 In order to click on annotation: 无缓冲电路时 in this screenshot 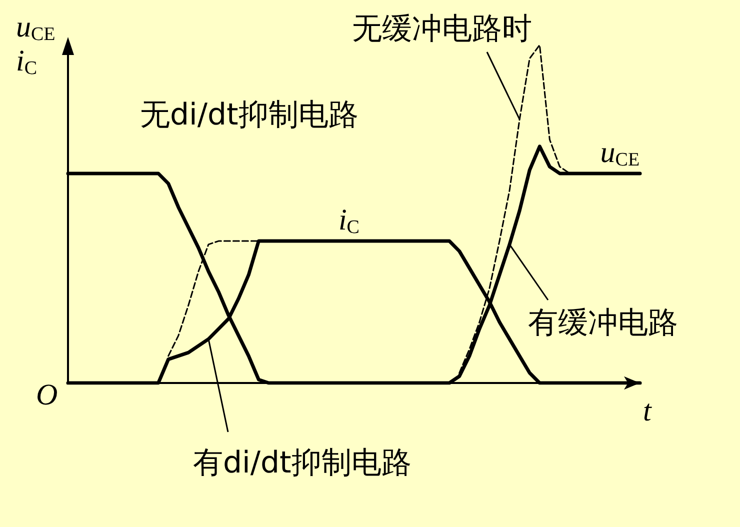, I will do `click(442, 29)`.